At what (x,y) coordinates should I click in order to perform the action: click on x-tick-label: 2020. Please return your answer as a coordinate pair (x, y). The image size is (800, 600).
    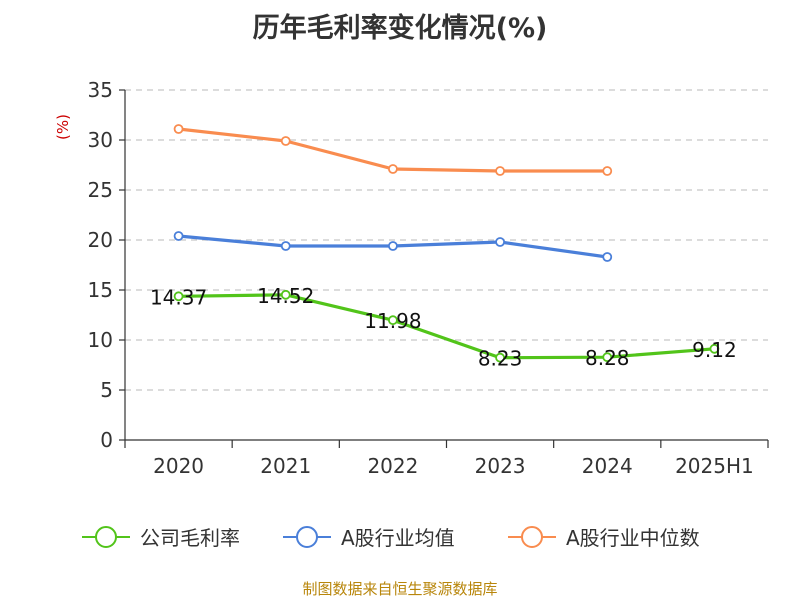
    Looking at the image, I should click on (178, 466).